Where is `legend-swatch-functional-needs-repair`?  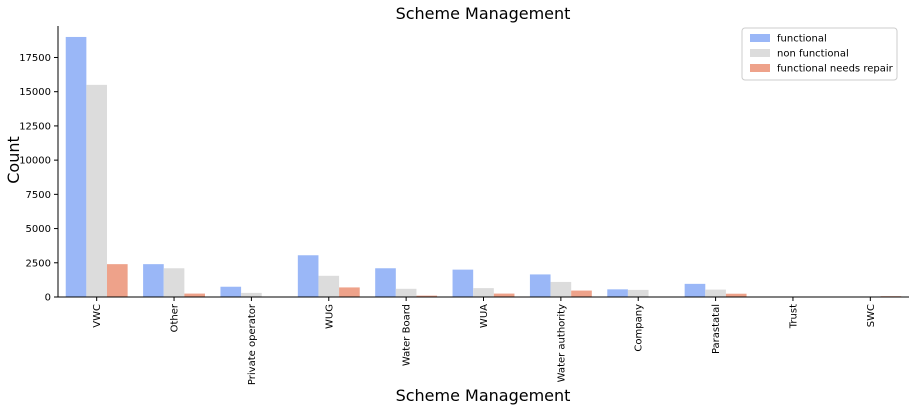
legend-swatch-functional-needs-repair is located at coordinates (760, 68).